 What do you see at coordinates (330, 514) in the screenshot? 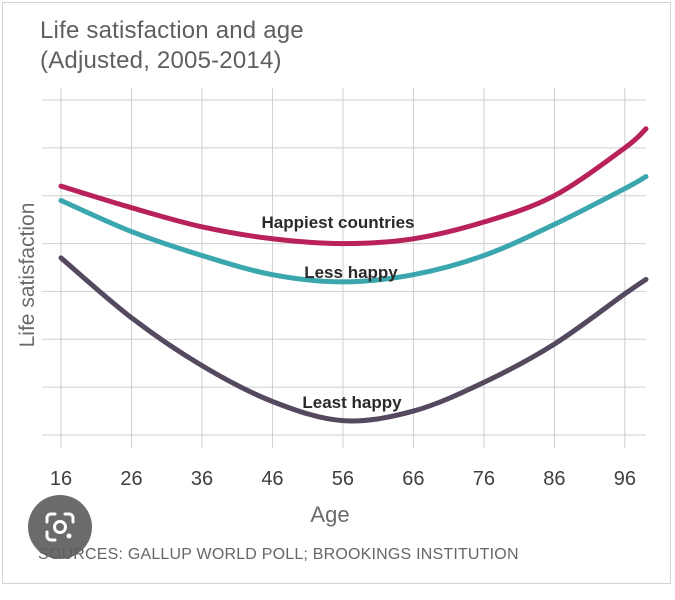
I see `x-axis-label: Age` at bounding box center [330, 514].